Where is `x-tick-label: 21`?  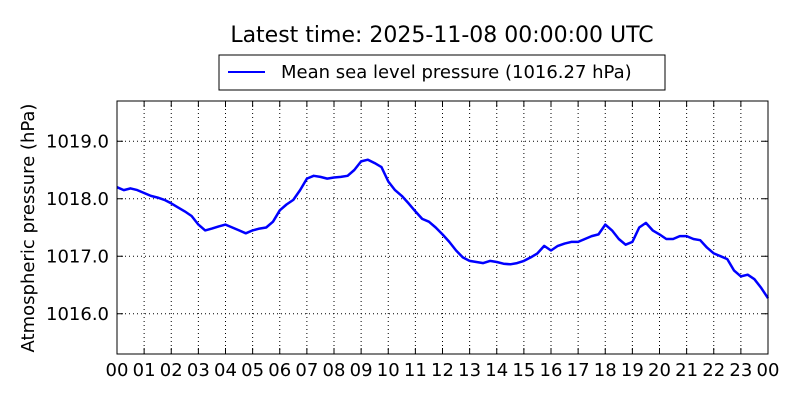 x-tick-label: 21 is located at coordinates (686, 370).